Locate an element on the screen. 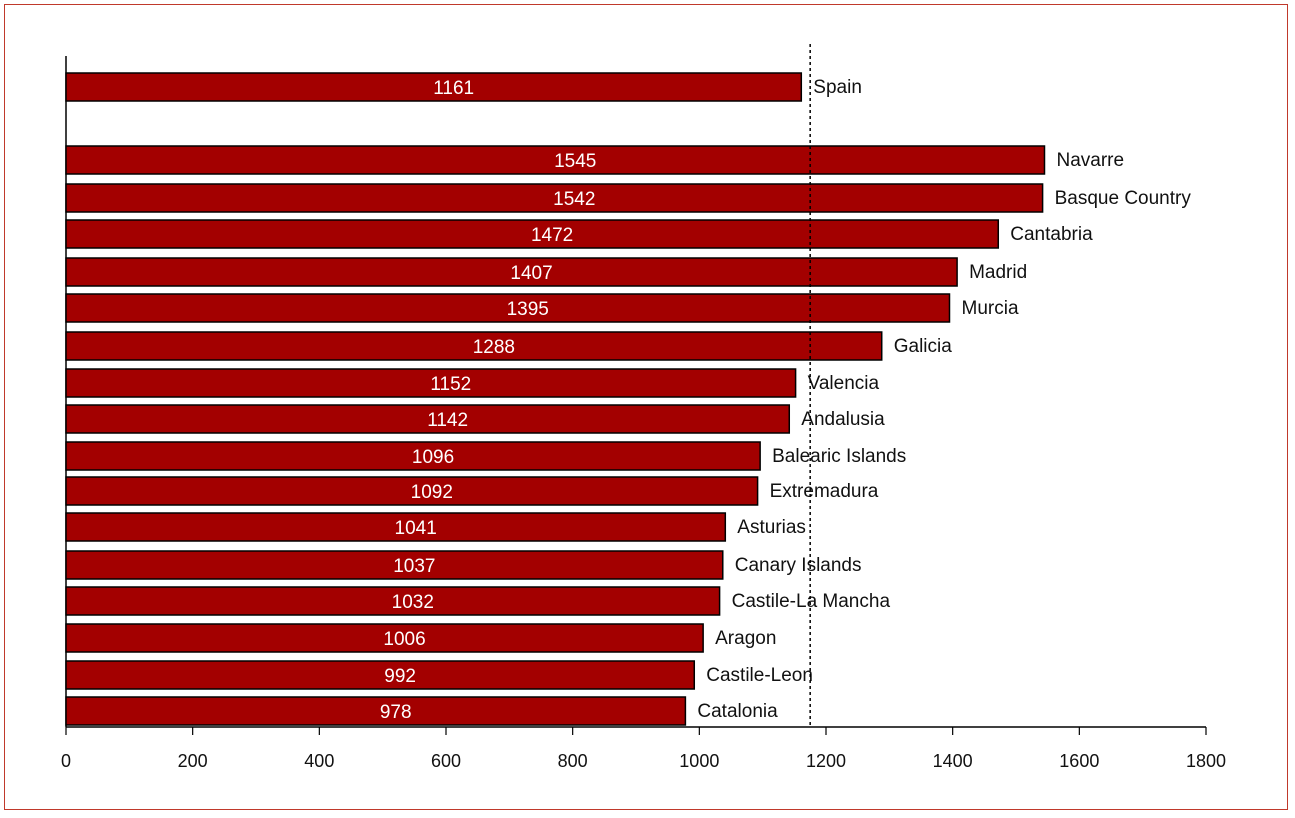 Image resolution: width=1295 pixels, height=818 pixels. value-label-madrid: 1407 is located at coordinates (531, 273).